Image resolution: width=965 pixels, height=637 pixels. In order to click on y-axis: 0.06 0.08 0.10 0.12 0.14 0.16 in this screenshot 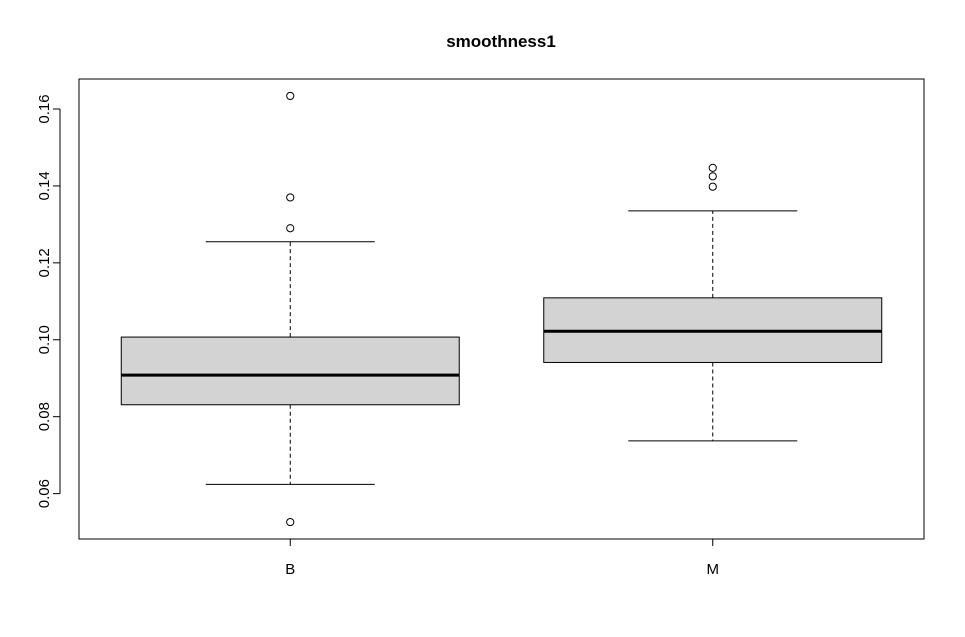, I will do `click(48, 301)`.